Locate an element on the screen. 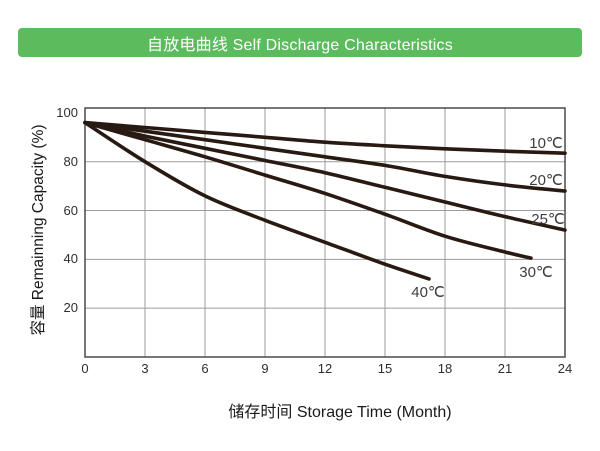  curve-label-10c: 10℃ is located at coordinates (546, 143).